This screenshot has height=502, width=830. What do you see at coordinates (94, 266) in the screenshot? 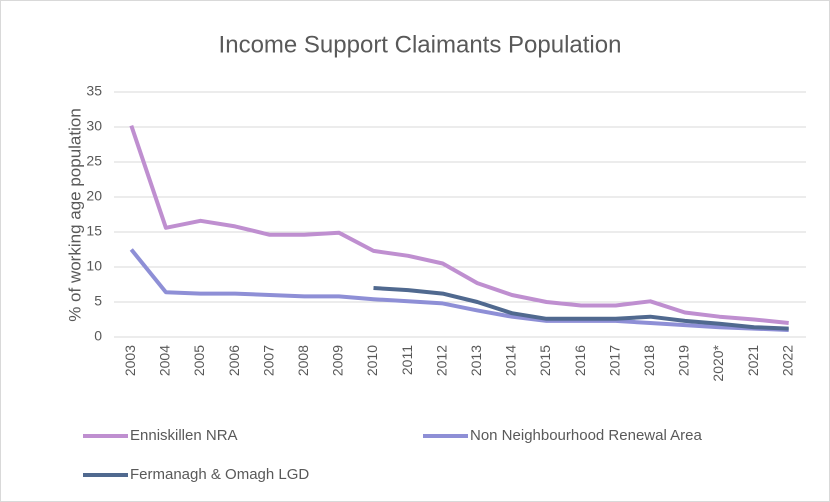
I see `y-tick-label: 10` at bounding box center [94, 266].